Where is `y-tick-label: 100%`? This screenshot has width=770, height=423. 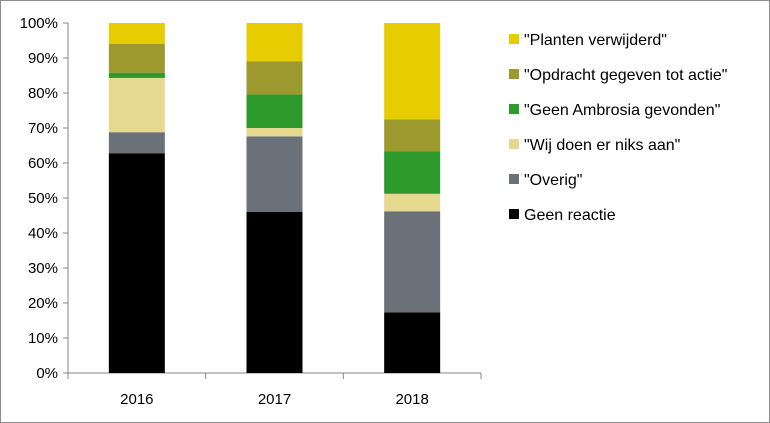
y-tick-label: 100% is located at coordinates (39, 23).